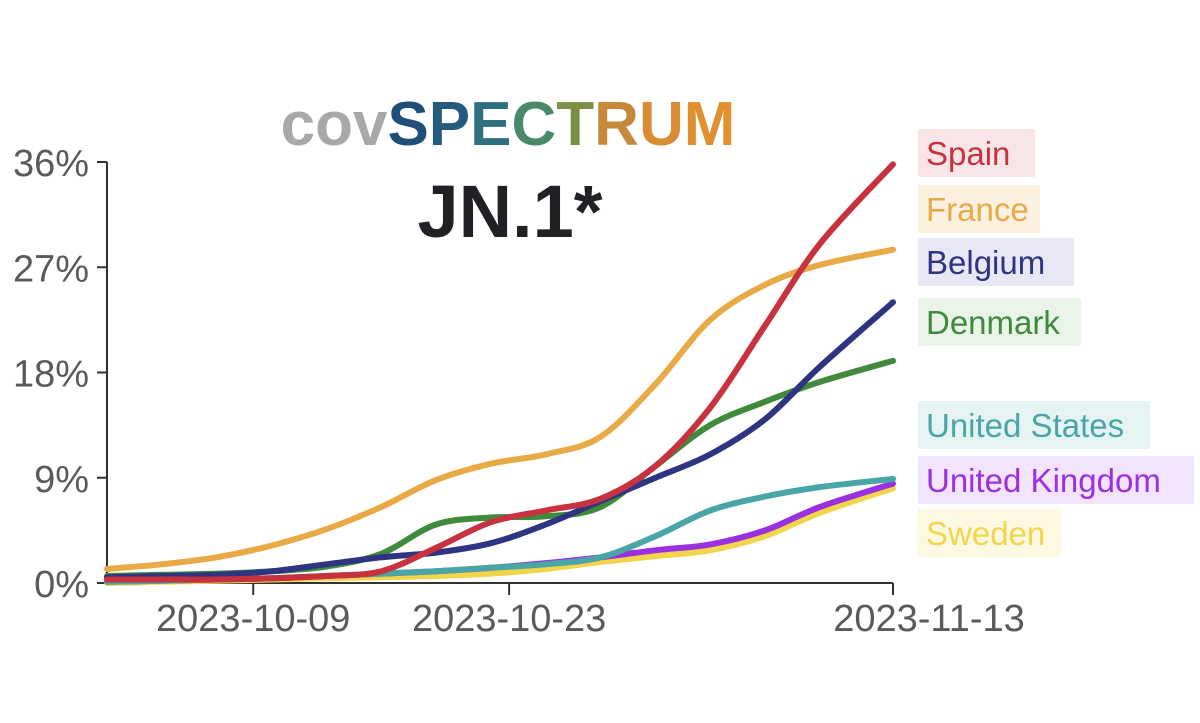 This screenshot has height=723, width=1200. Describe the element at coordinates (929, 619) in the screenshot. I see `x-tick-label: 2023-11-13` at that location.